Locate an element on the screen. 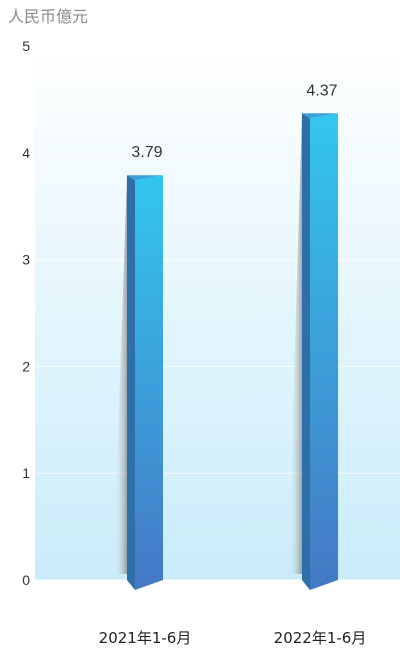  y-tick-label: 1 is located at coordinates (26, 473).